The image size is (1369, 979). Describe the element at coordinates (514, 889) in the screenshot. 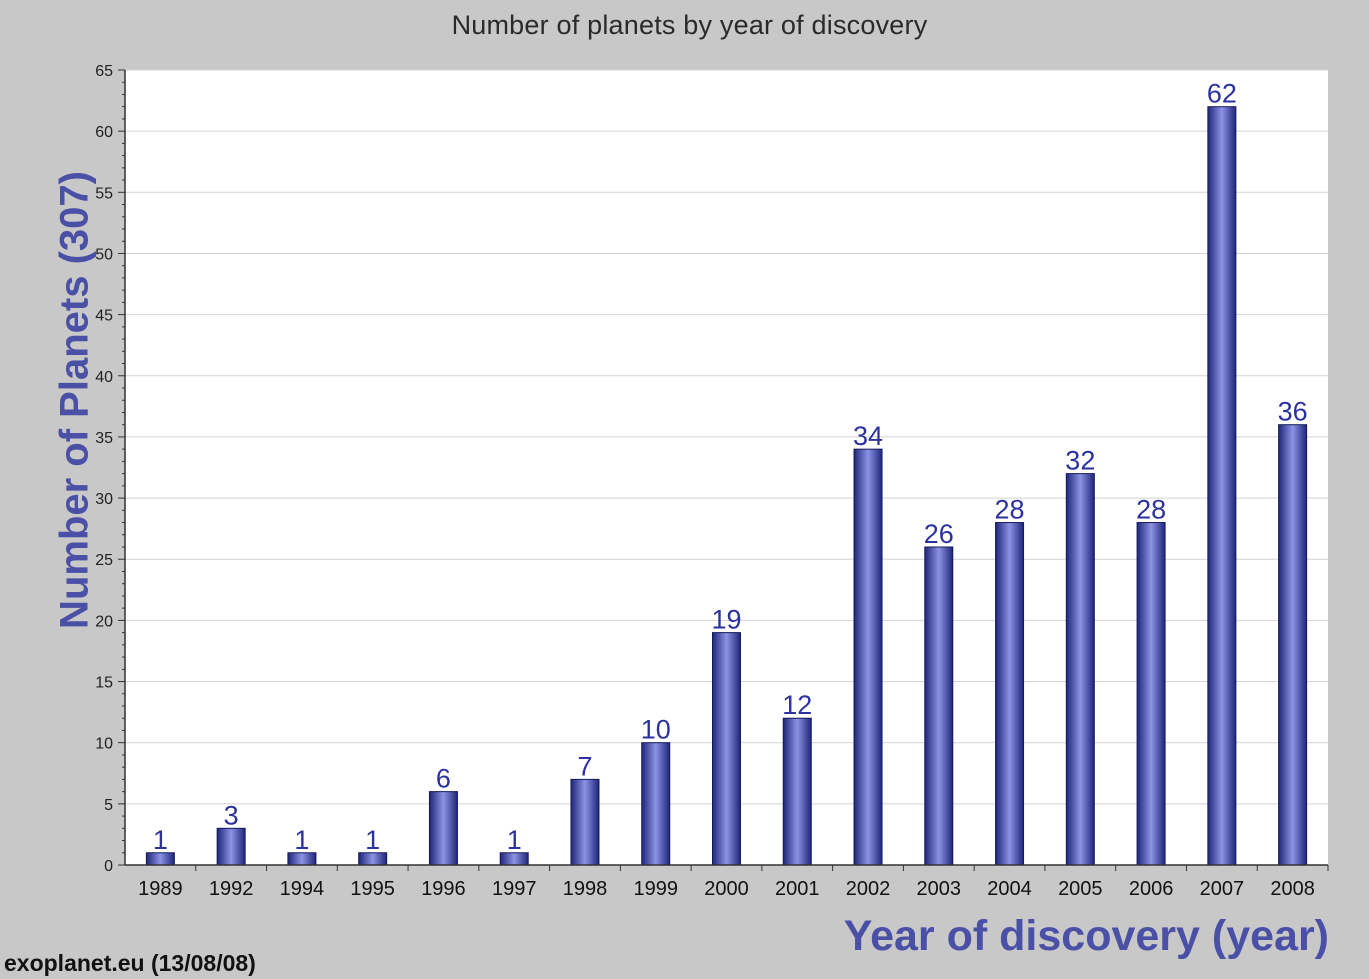

I see `x-tick-label-1997: 1997` at that location.